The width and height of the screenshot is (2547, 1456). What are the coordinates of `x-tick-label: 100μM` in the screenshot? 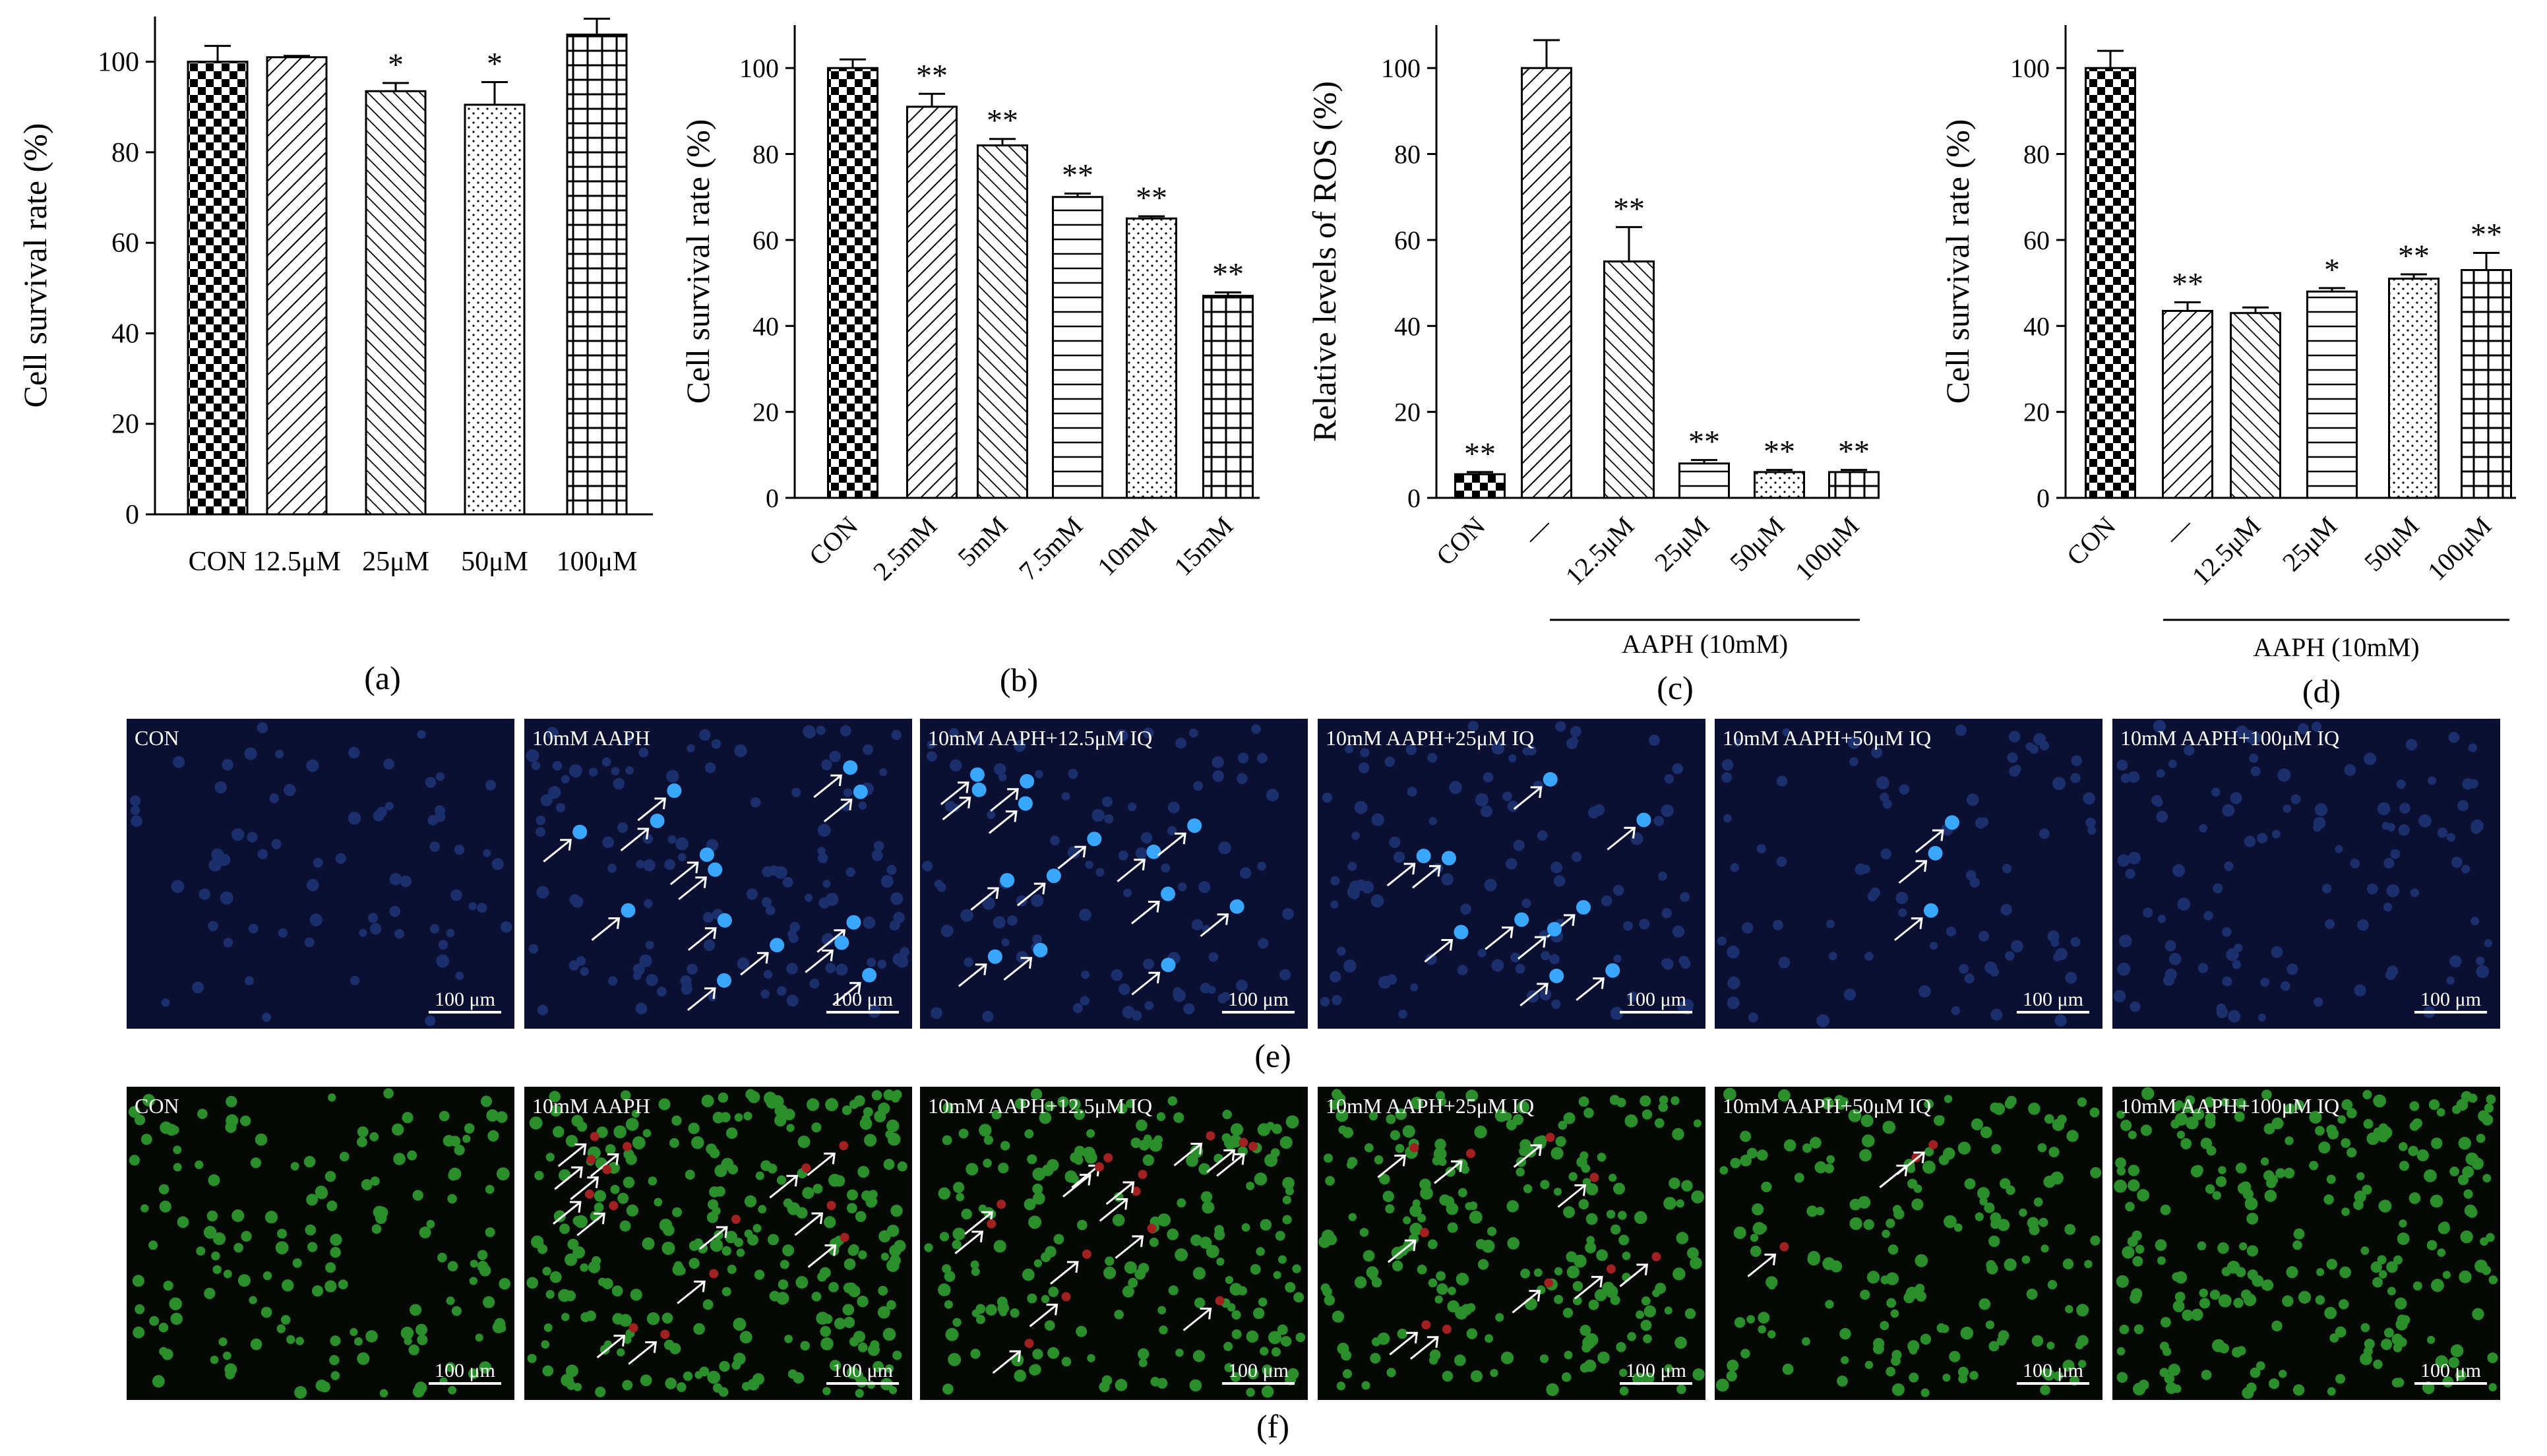 It's located at (1827, 549).